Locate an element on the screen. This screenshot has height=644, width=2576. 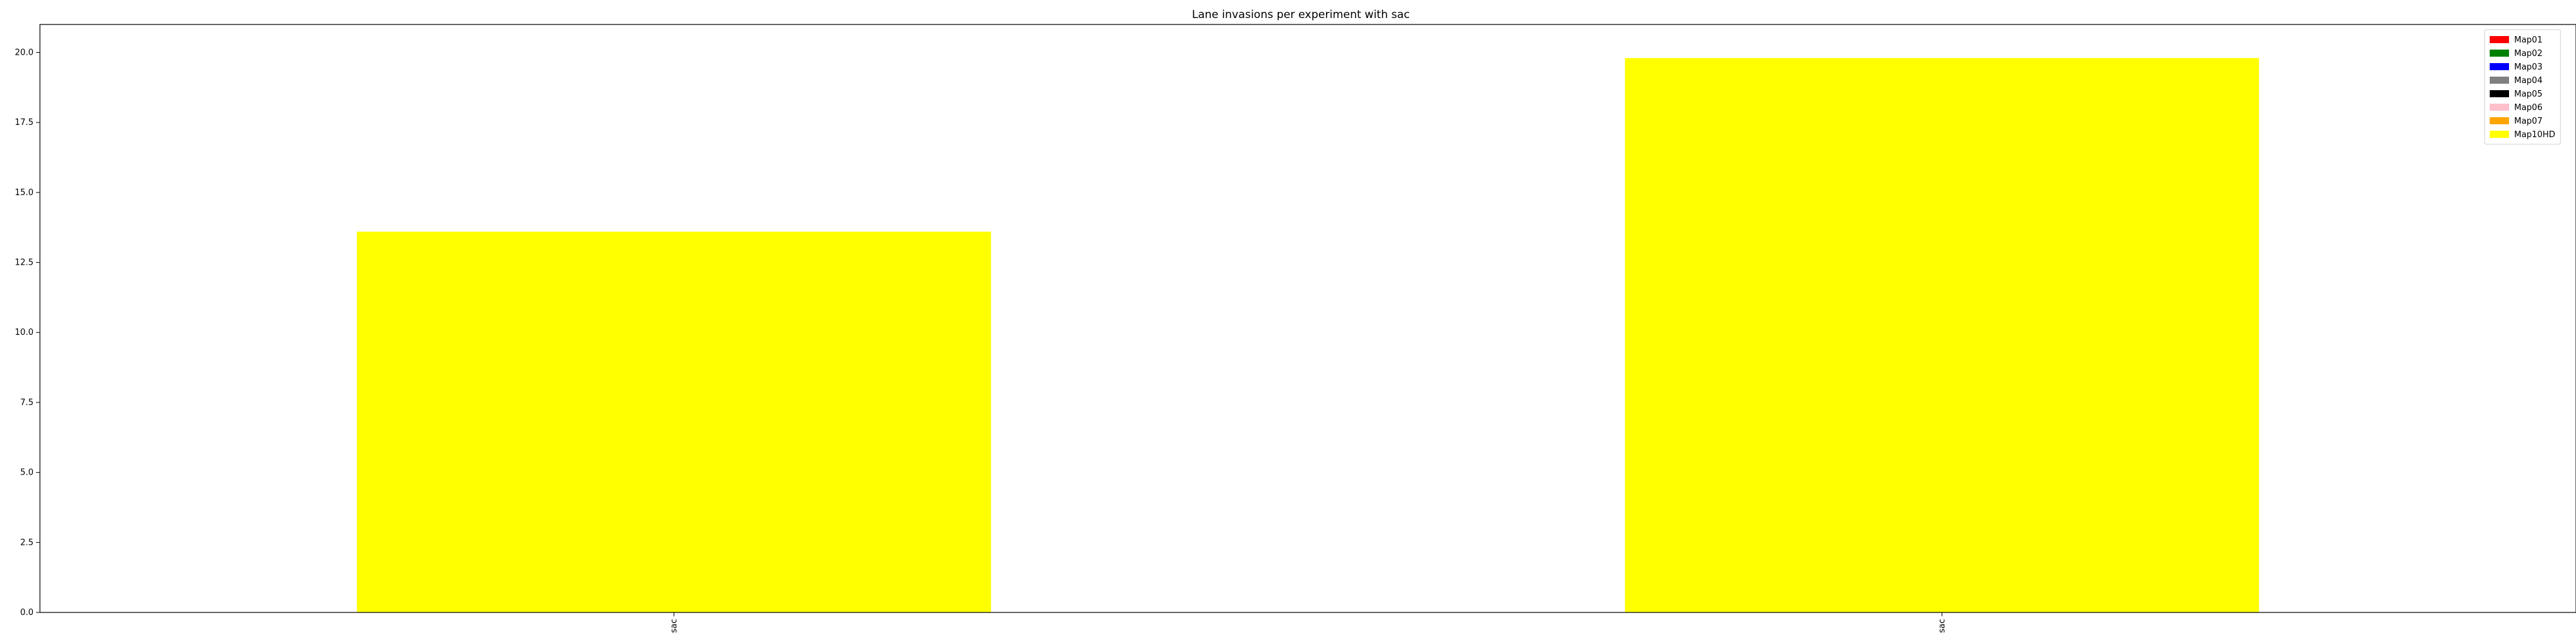
legend-swatch-map10hd is located at coordinates (2499, 135).